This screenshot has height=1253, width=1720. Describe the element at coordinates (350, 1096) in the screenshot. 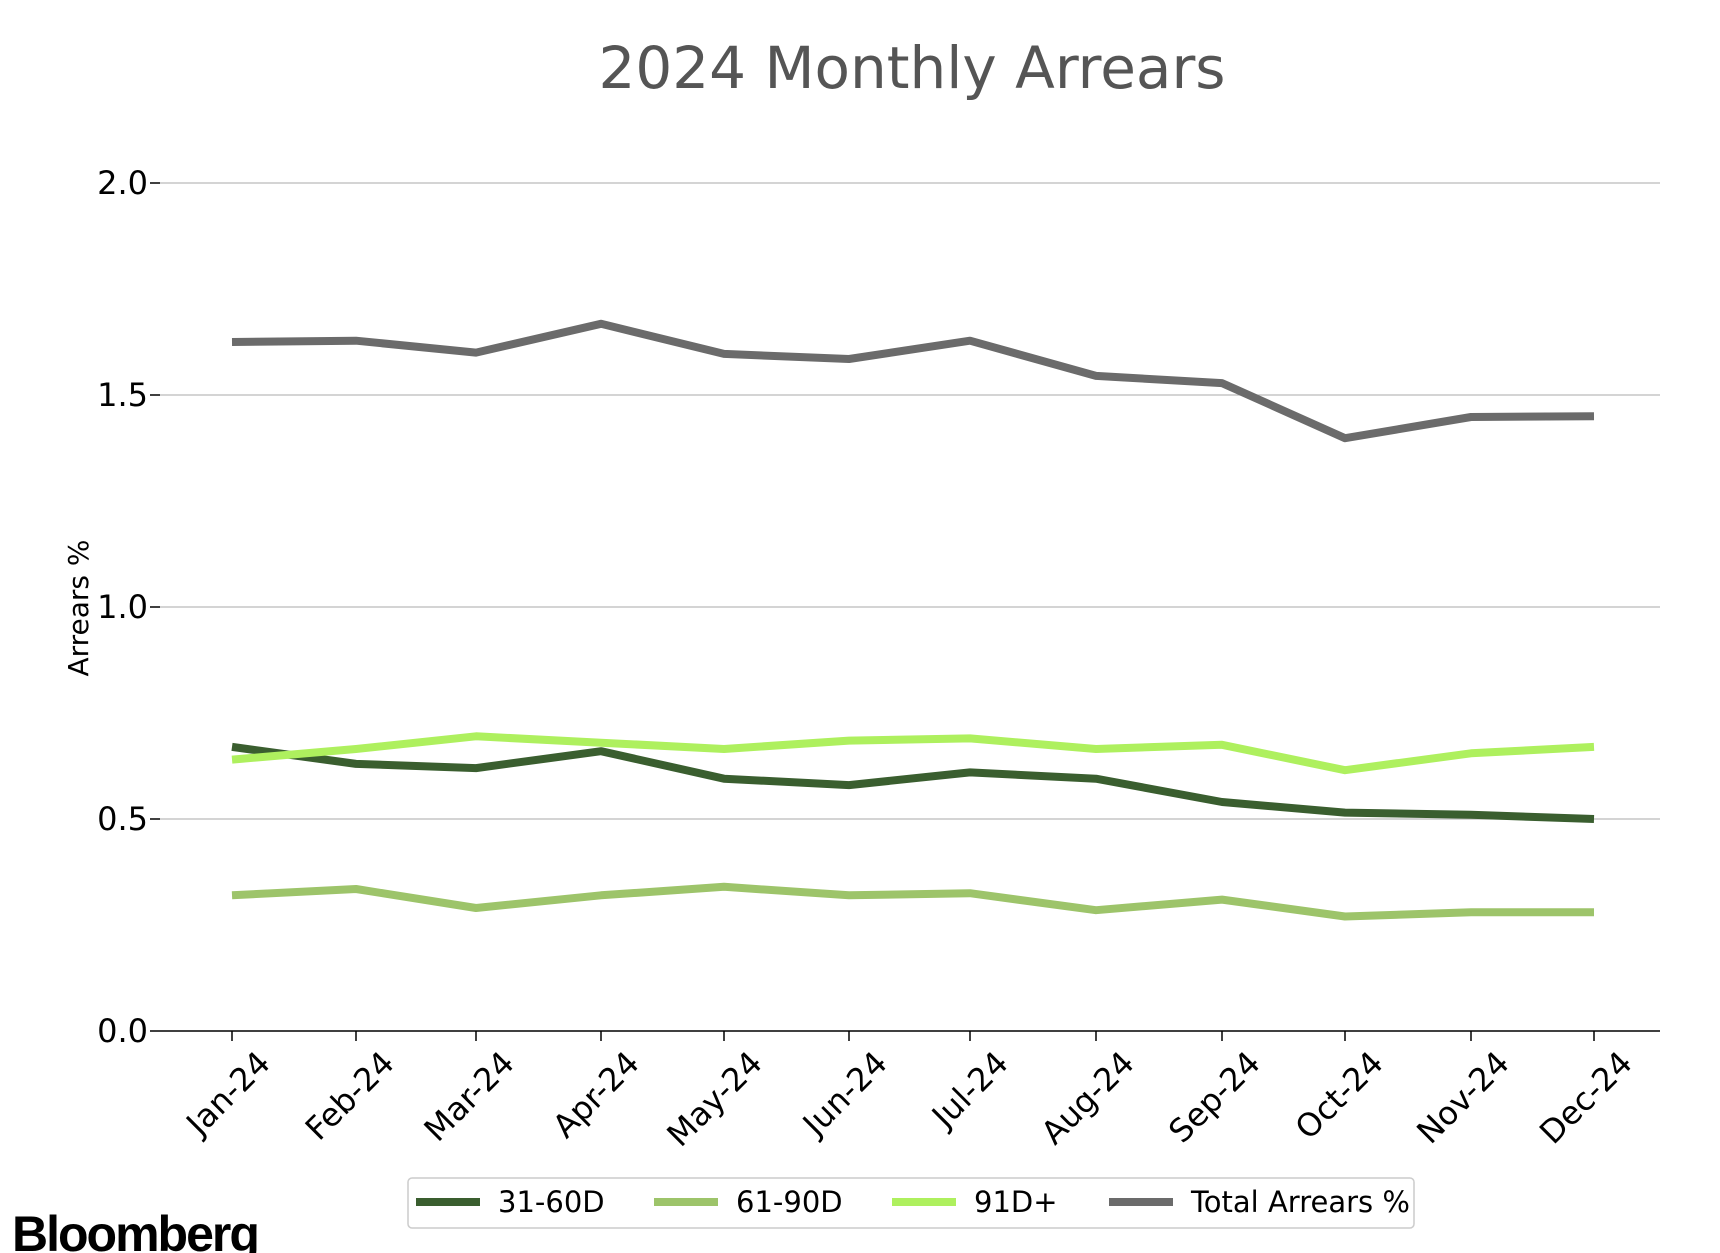

I see `x-tick-label: Feb-24` at that location.